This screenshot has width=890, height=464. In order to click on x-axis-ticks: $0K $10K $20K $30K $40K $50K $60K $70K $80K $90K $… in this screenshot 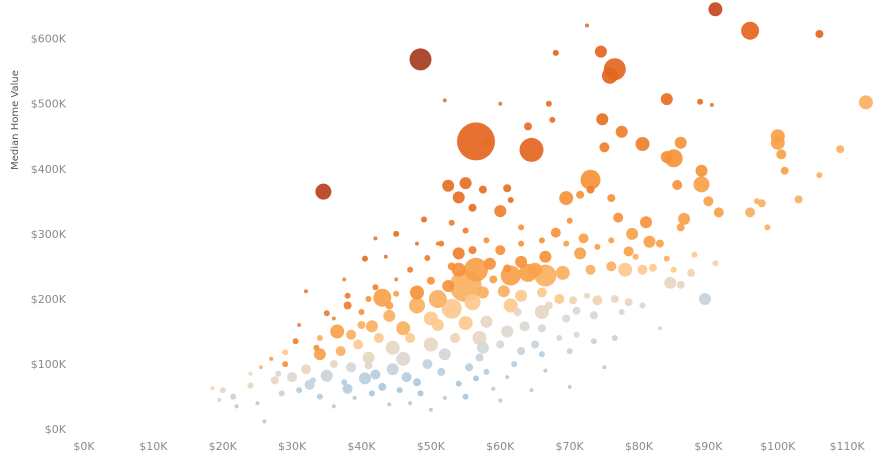, I will do `click(469, 446)`.